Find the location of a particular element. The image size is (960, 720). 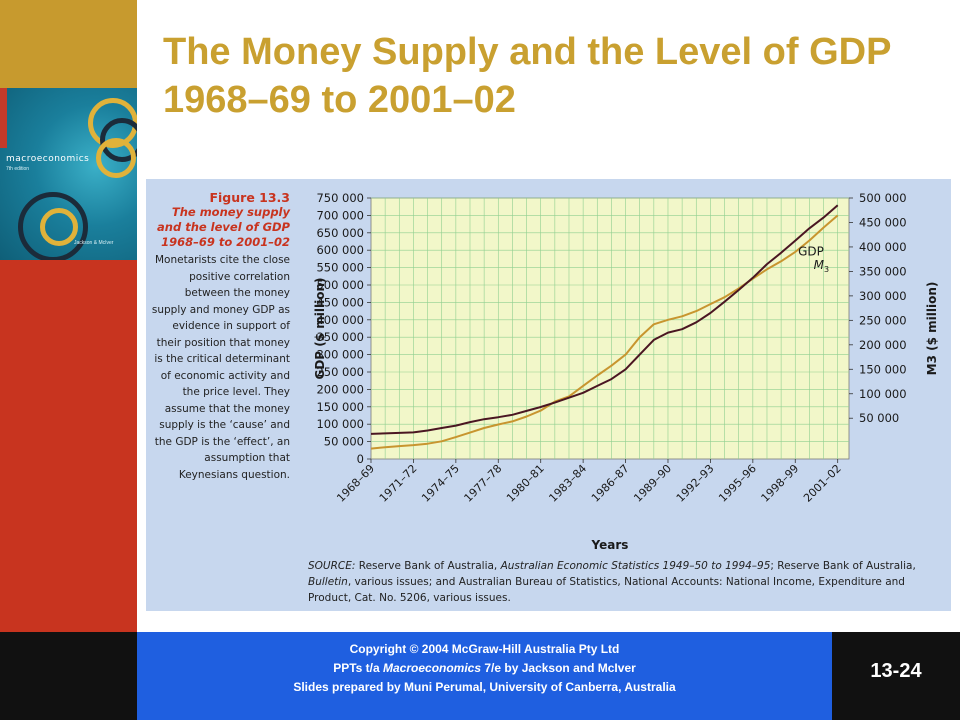

left-black-block is located at coordinates (68, 676).